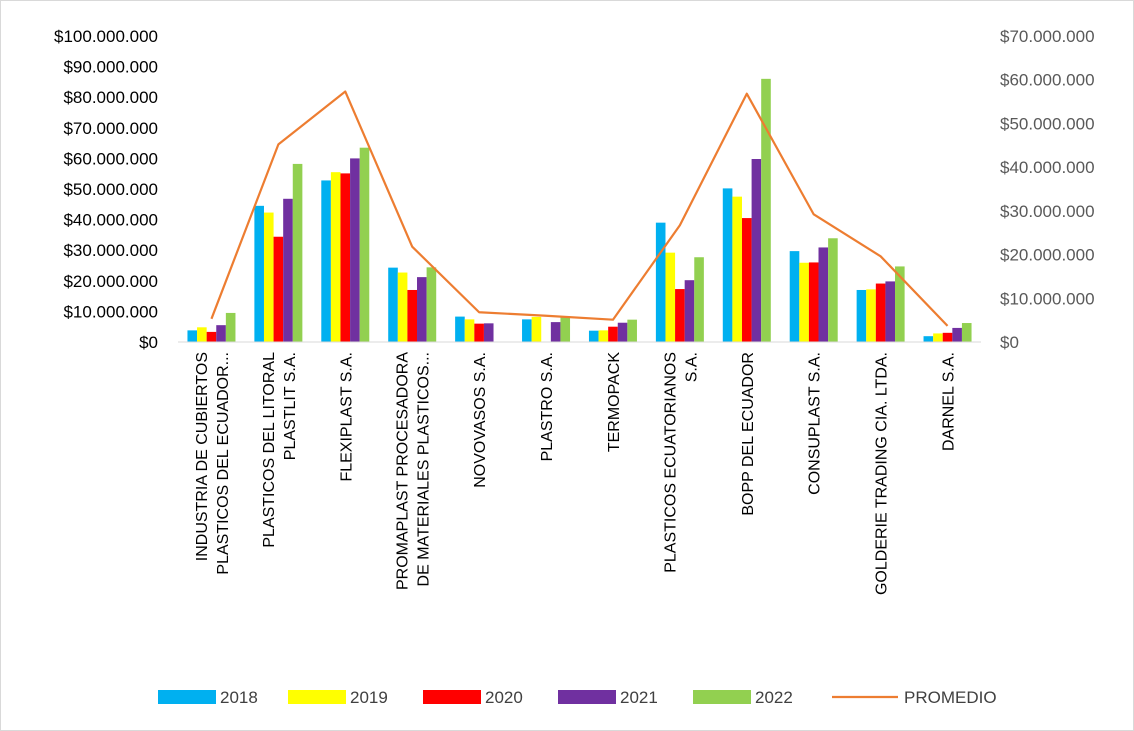 This screenshot has width=1134, height=731. What do you see at coordinates (722, 697) in the screenshot?
I see `legend-swatch-2022` at bounding box center [722, 697].